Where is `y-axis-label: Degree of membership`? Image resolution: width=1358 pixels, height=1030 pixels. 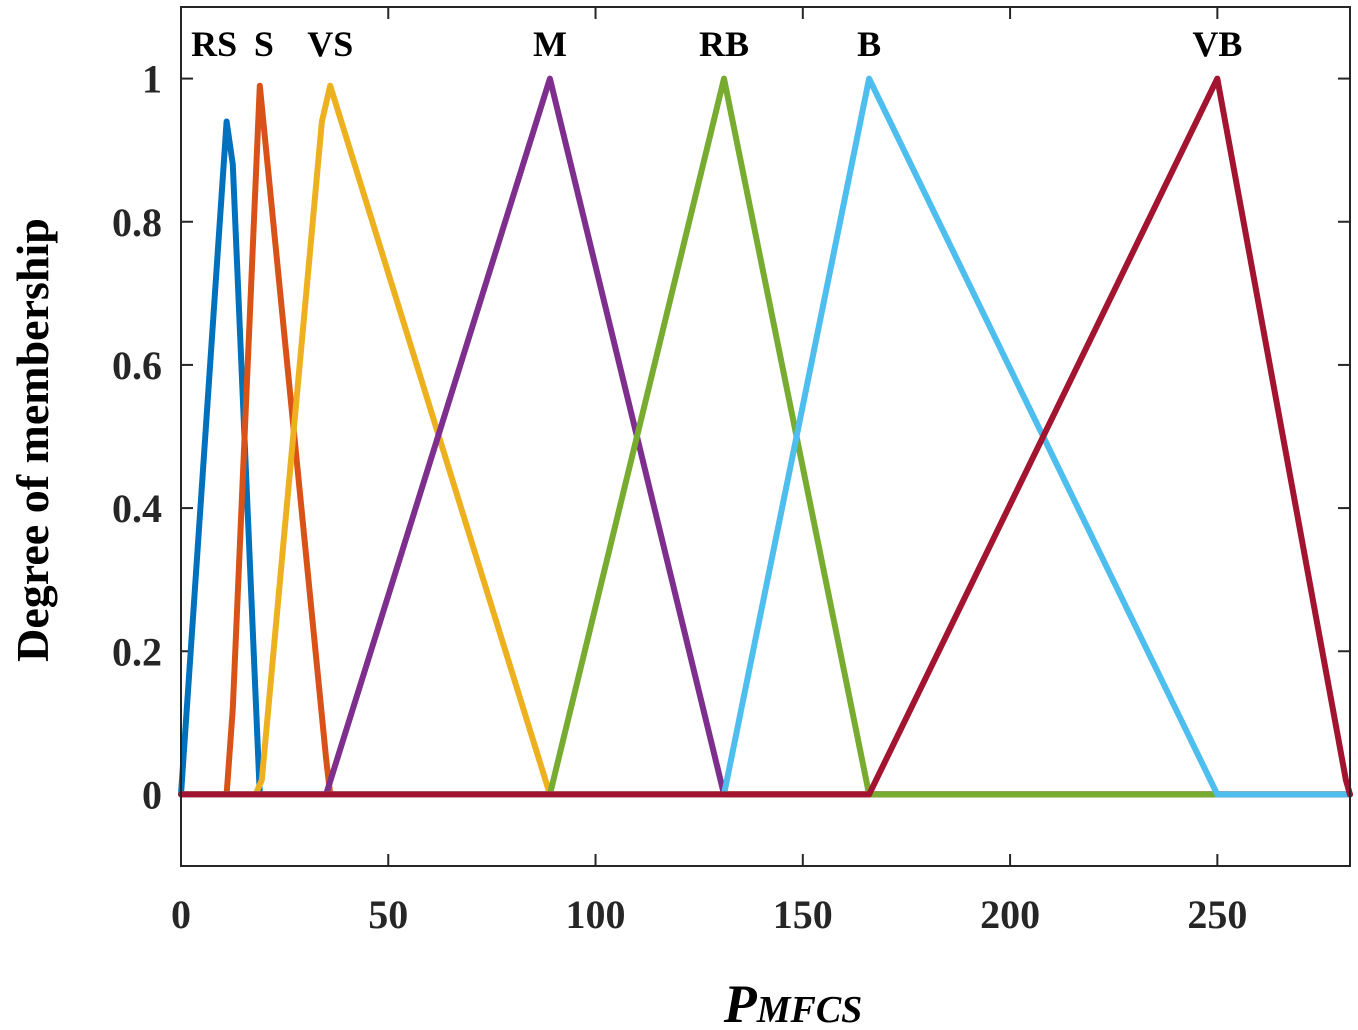 y-axis-label: Degree of membership is located at coordinates (32, 440).